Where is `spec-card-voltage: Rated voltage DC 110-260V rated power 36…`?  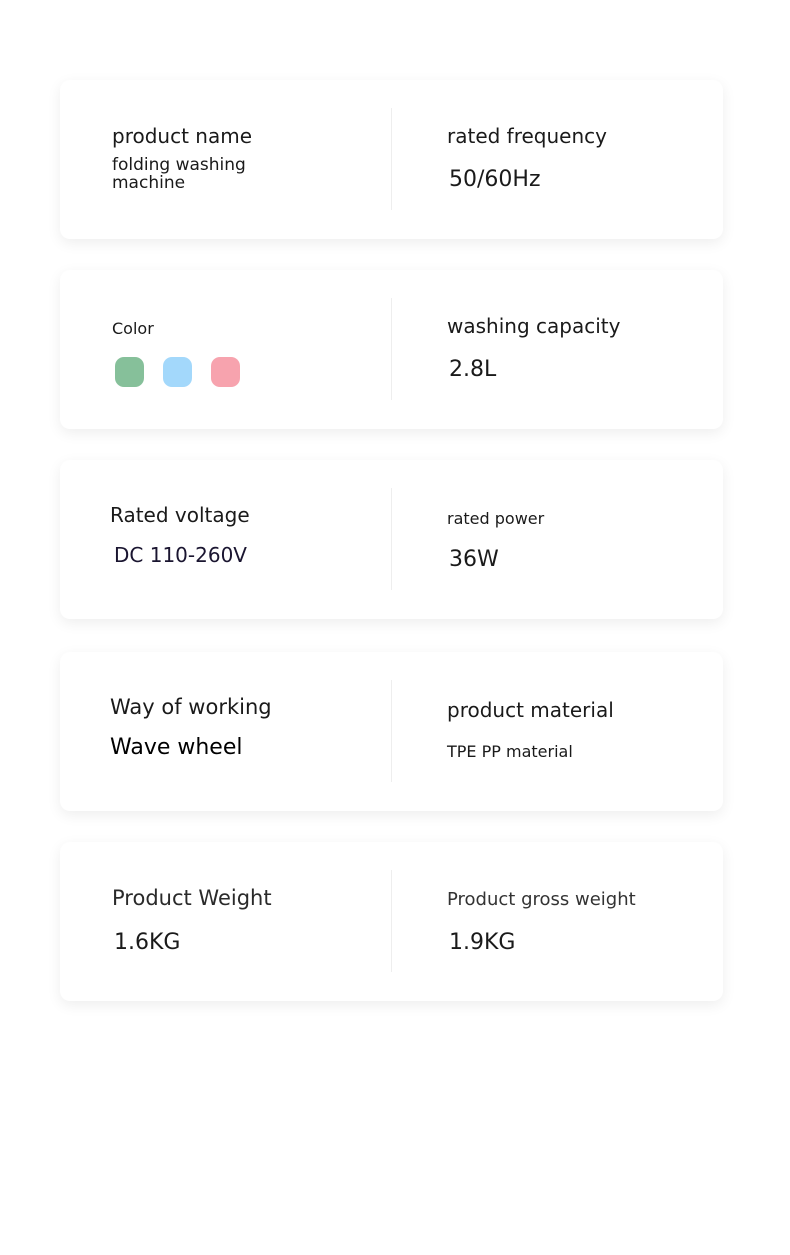 spec-card-voltage: Rated voltage DC 110-260V rated power 36… is located at coordinates (391, 539).